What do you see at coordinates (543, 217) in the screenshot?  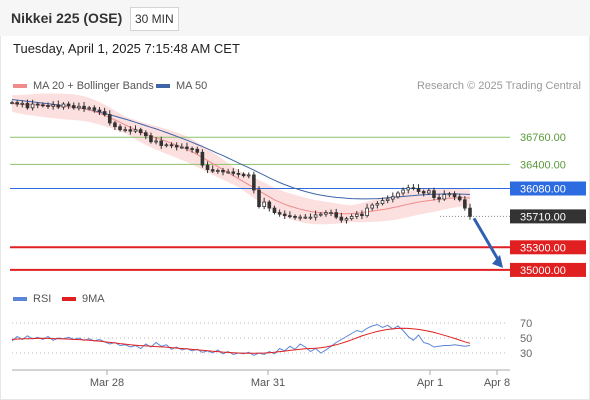 I see `price-label-35710.00: 35710.00` at bounding box center [543, 217].